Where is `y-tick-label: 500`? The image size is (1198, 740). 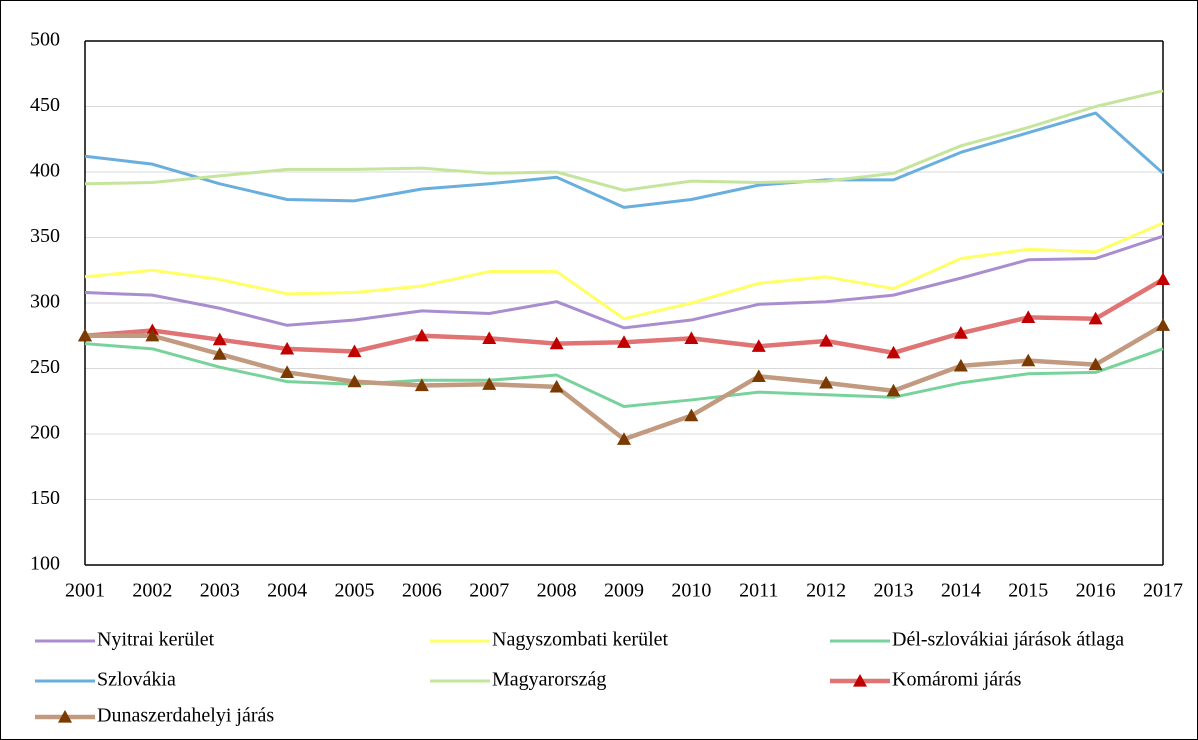 y-tick-label: 500 is located at coordinates (45, 40).